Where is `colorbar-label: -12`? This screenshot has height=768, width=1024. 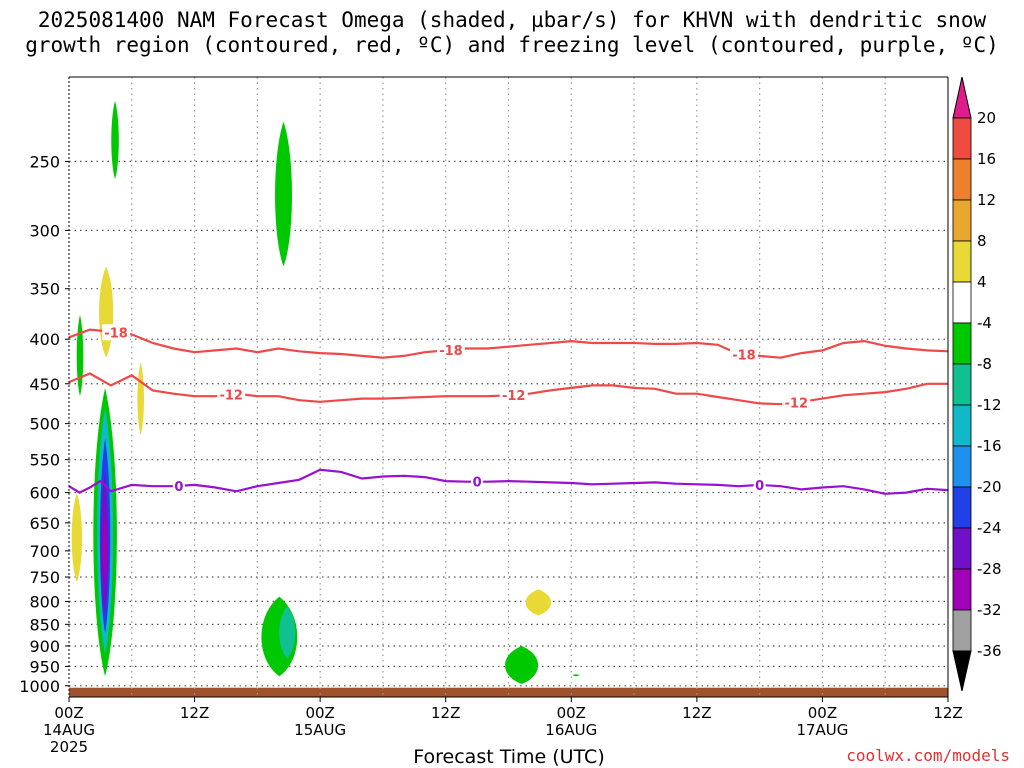
colorbar-label: -12 is located at coordinates (989, 405).